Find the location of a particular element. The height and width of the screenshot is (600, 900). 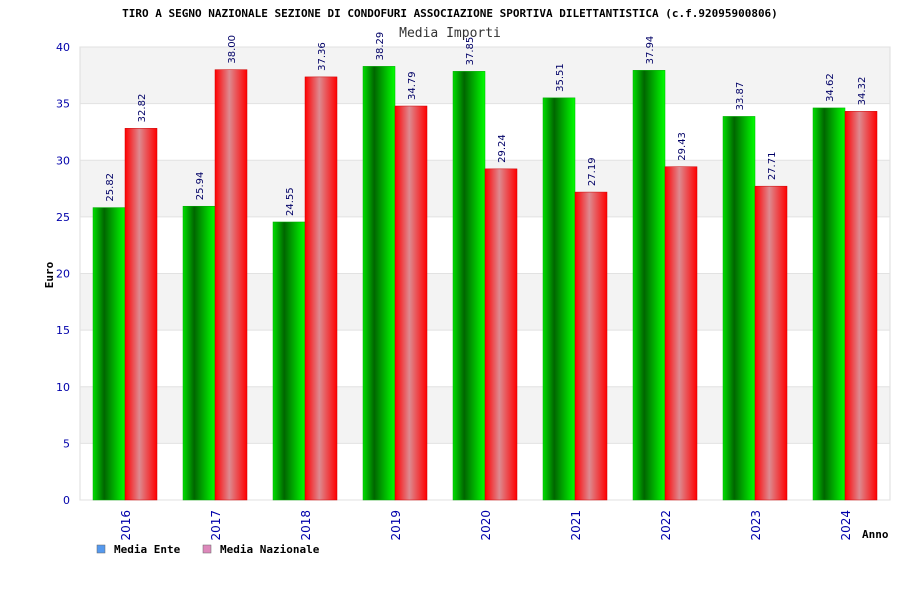

y-tick-label: 40 is located at coordinates (63, 47).